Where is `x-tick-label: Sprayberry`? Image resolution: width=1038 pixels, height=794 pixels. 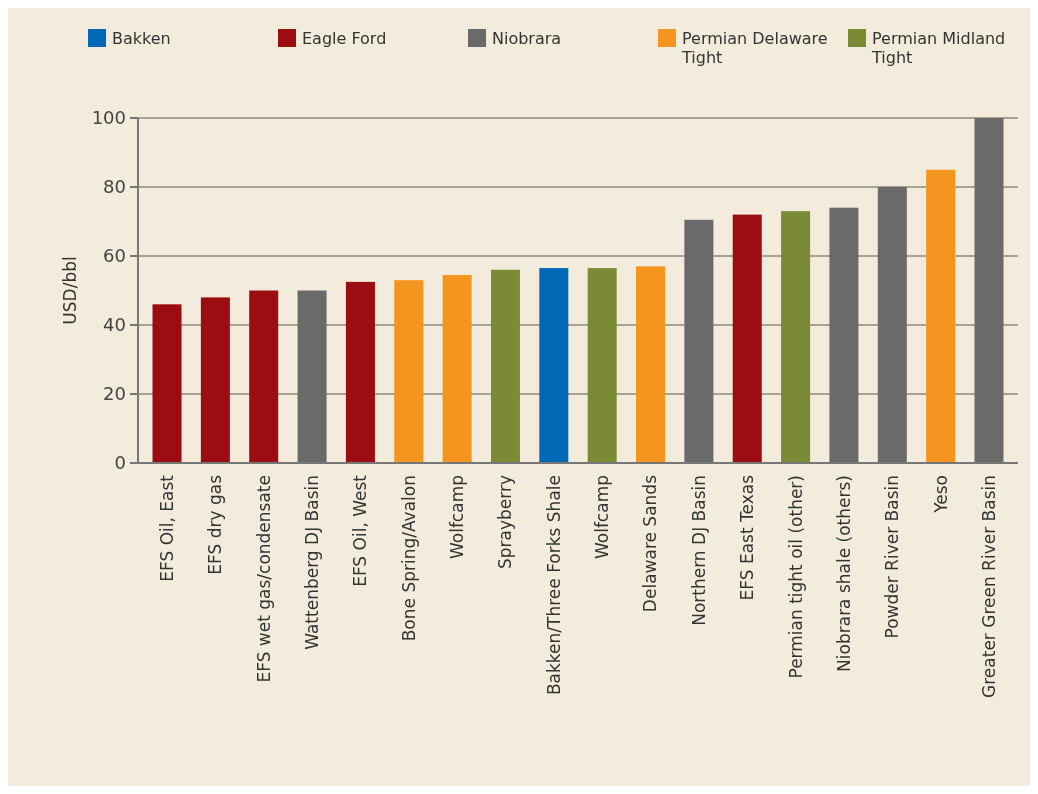 x-tick-label: Sprayberry is located at coordinates (505, 522).